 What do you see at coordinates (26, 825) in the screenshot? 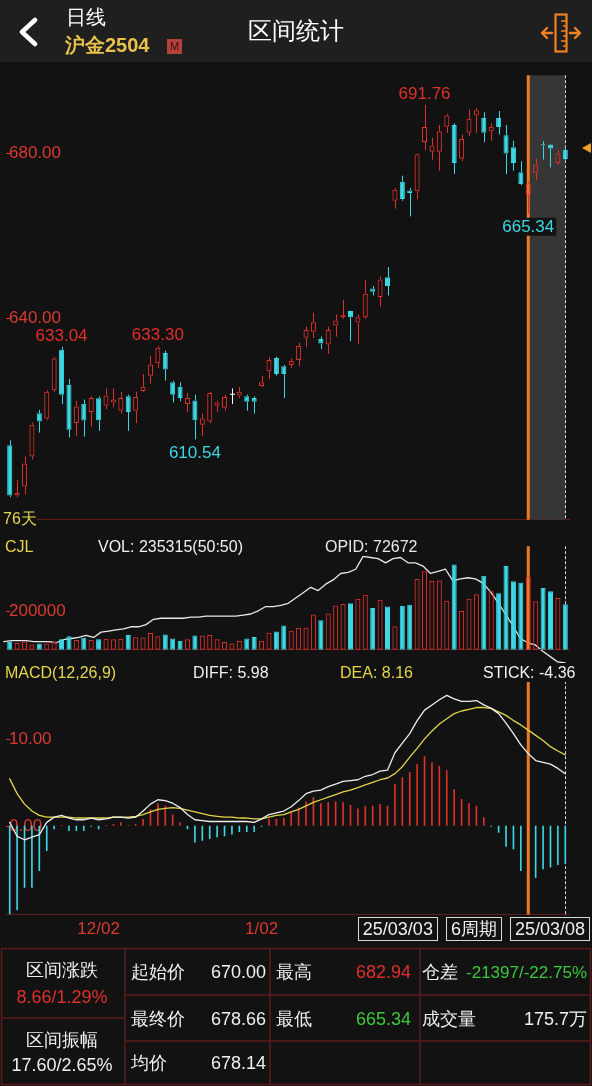
I see `y-tick-label: 0.00` at bounding box center [26, 825].